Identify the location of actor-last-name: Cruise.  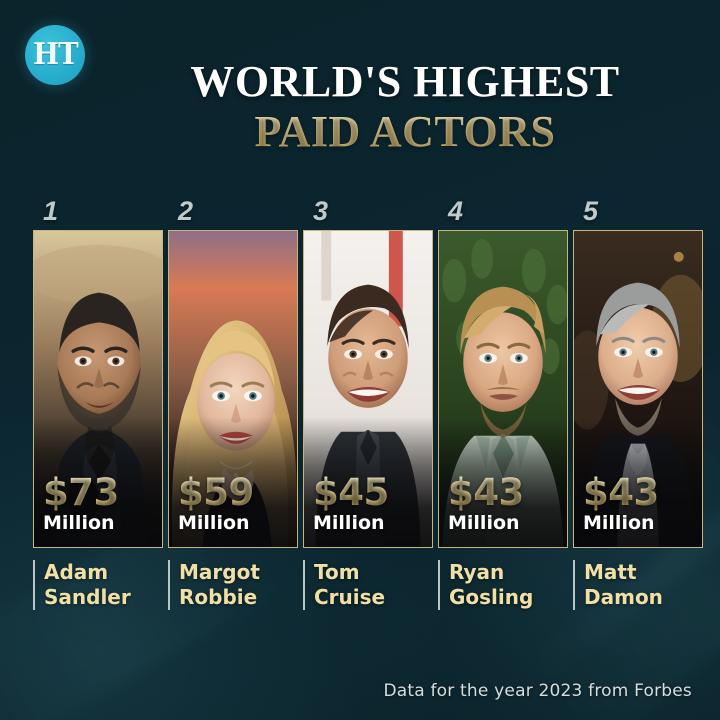
(350, 597).